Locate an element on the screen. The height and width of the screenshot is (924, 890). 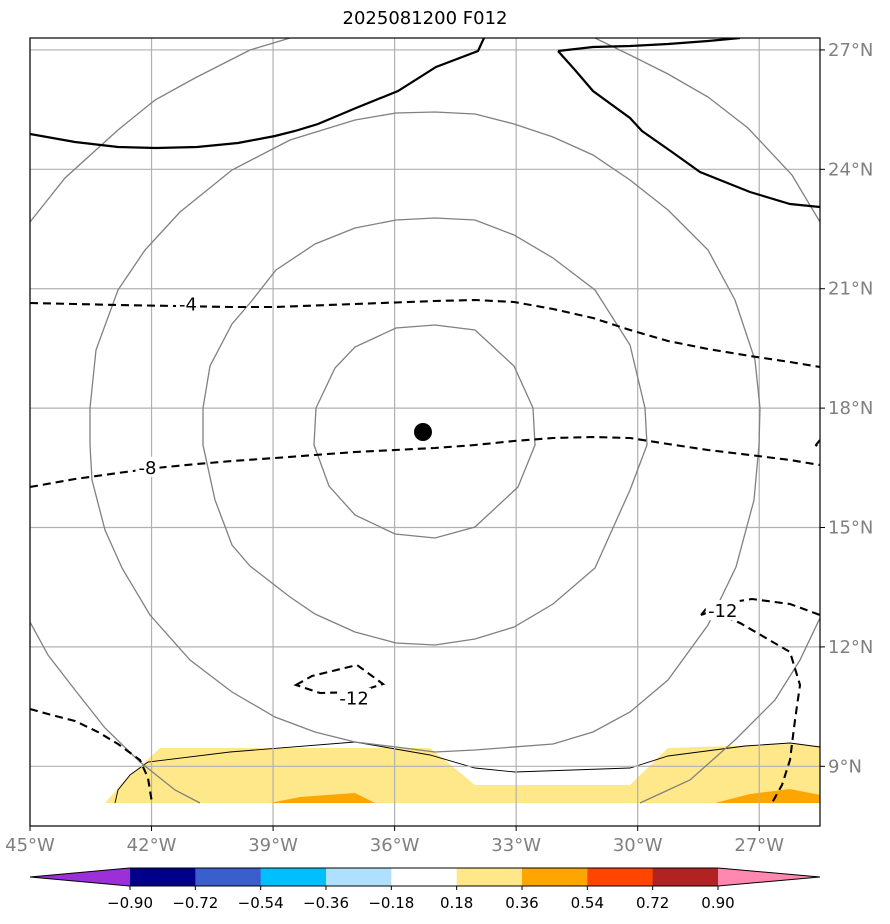
colorbar-label: −0.18 is located at coordinates (391, 903).